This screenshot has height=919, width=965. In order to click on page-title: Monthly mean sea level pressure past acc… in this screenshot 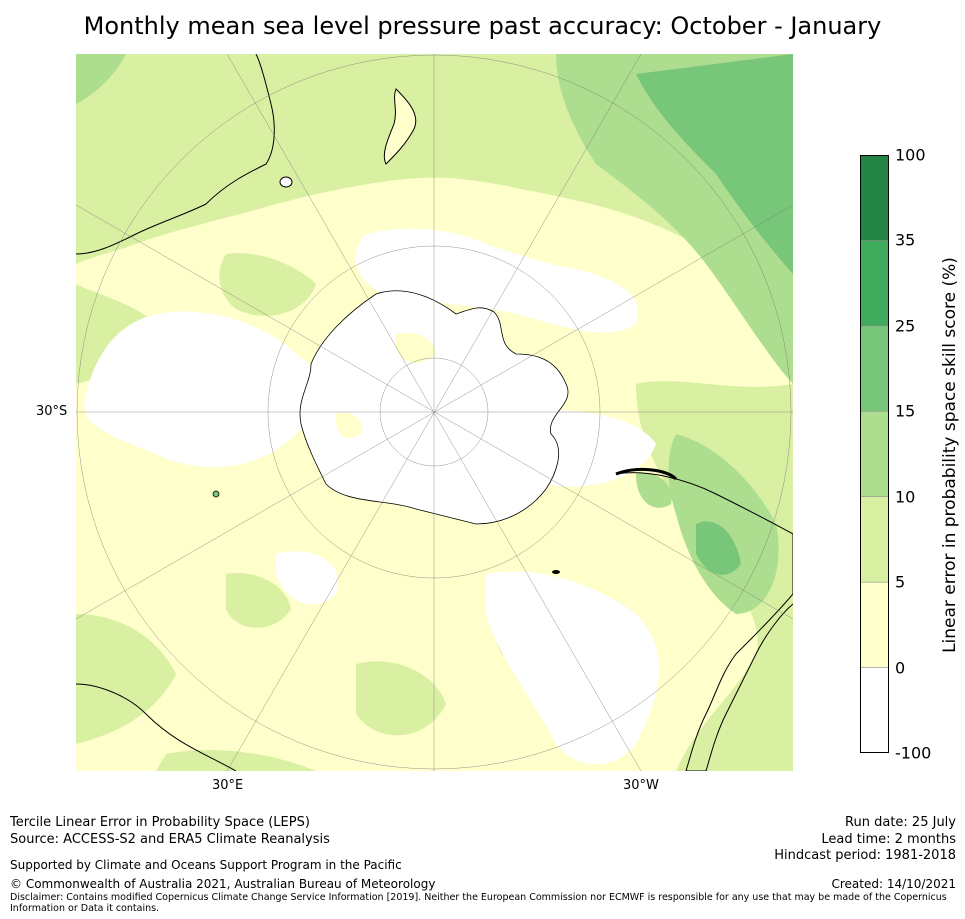, I will do `click(482, 26)`.